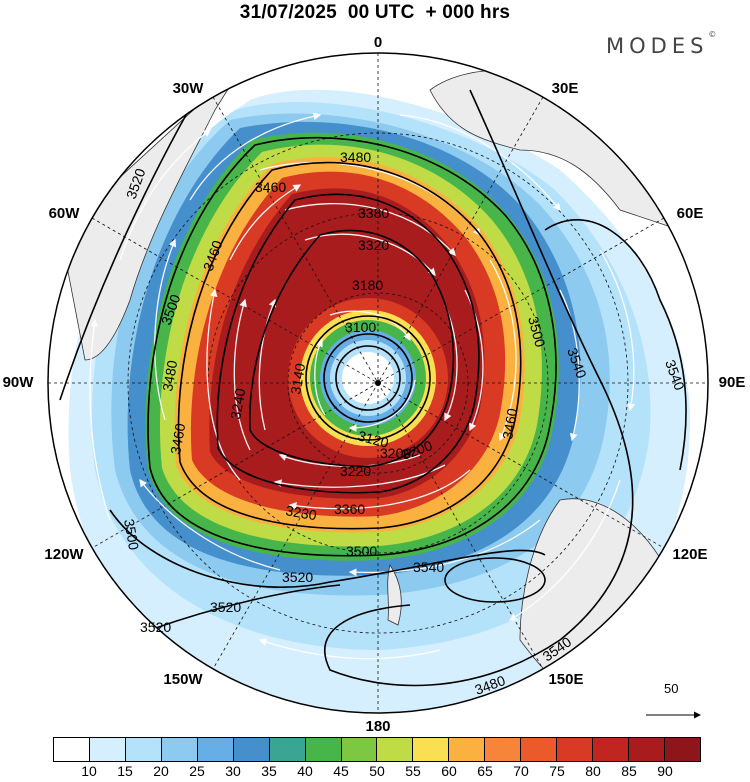  I want to click on colorbar-tick-label: 85, so click(629, 771).